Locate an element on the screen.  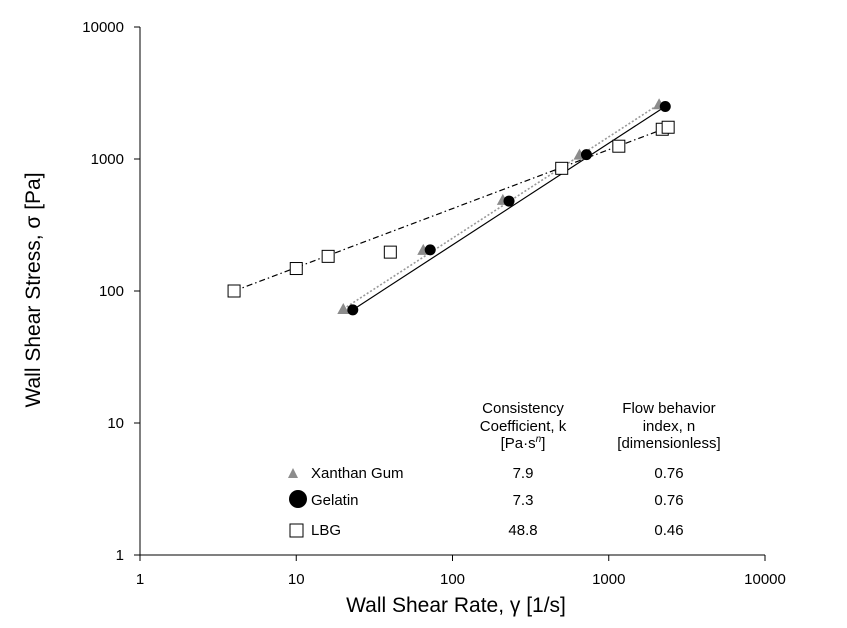
table-header-n-line2: index, n is located at coordinates (669, 426).